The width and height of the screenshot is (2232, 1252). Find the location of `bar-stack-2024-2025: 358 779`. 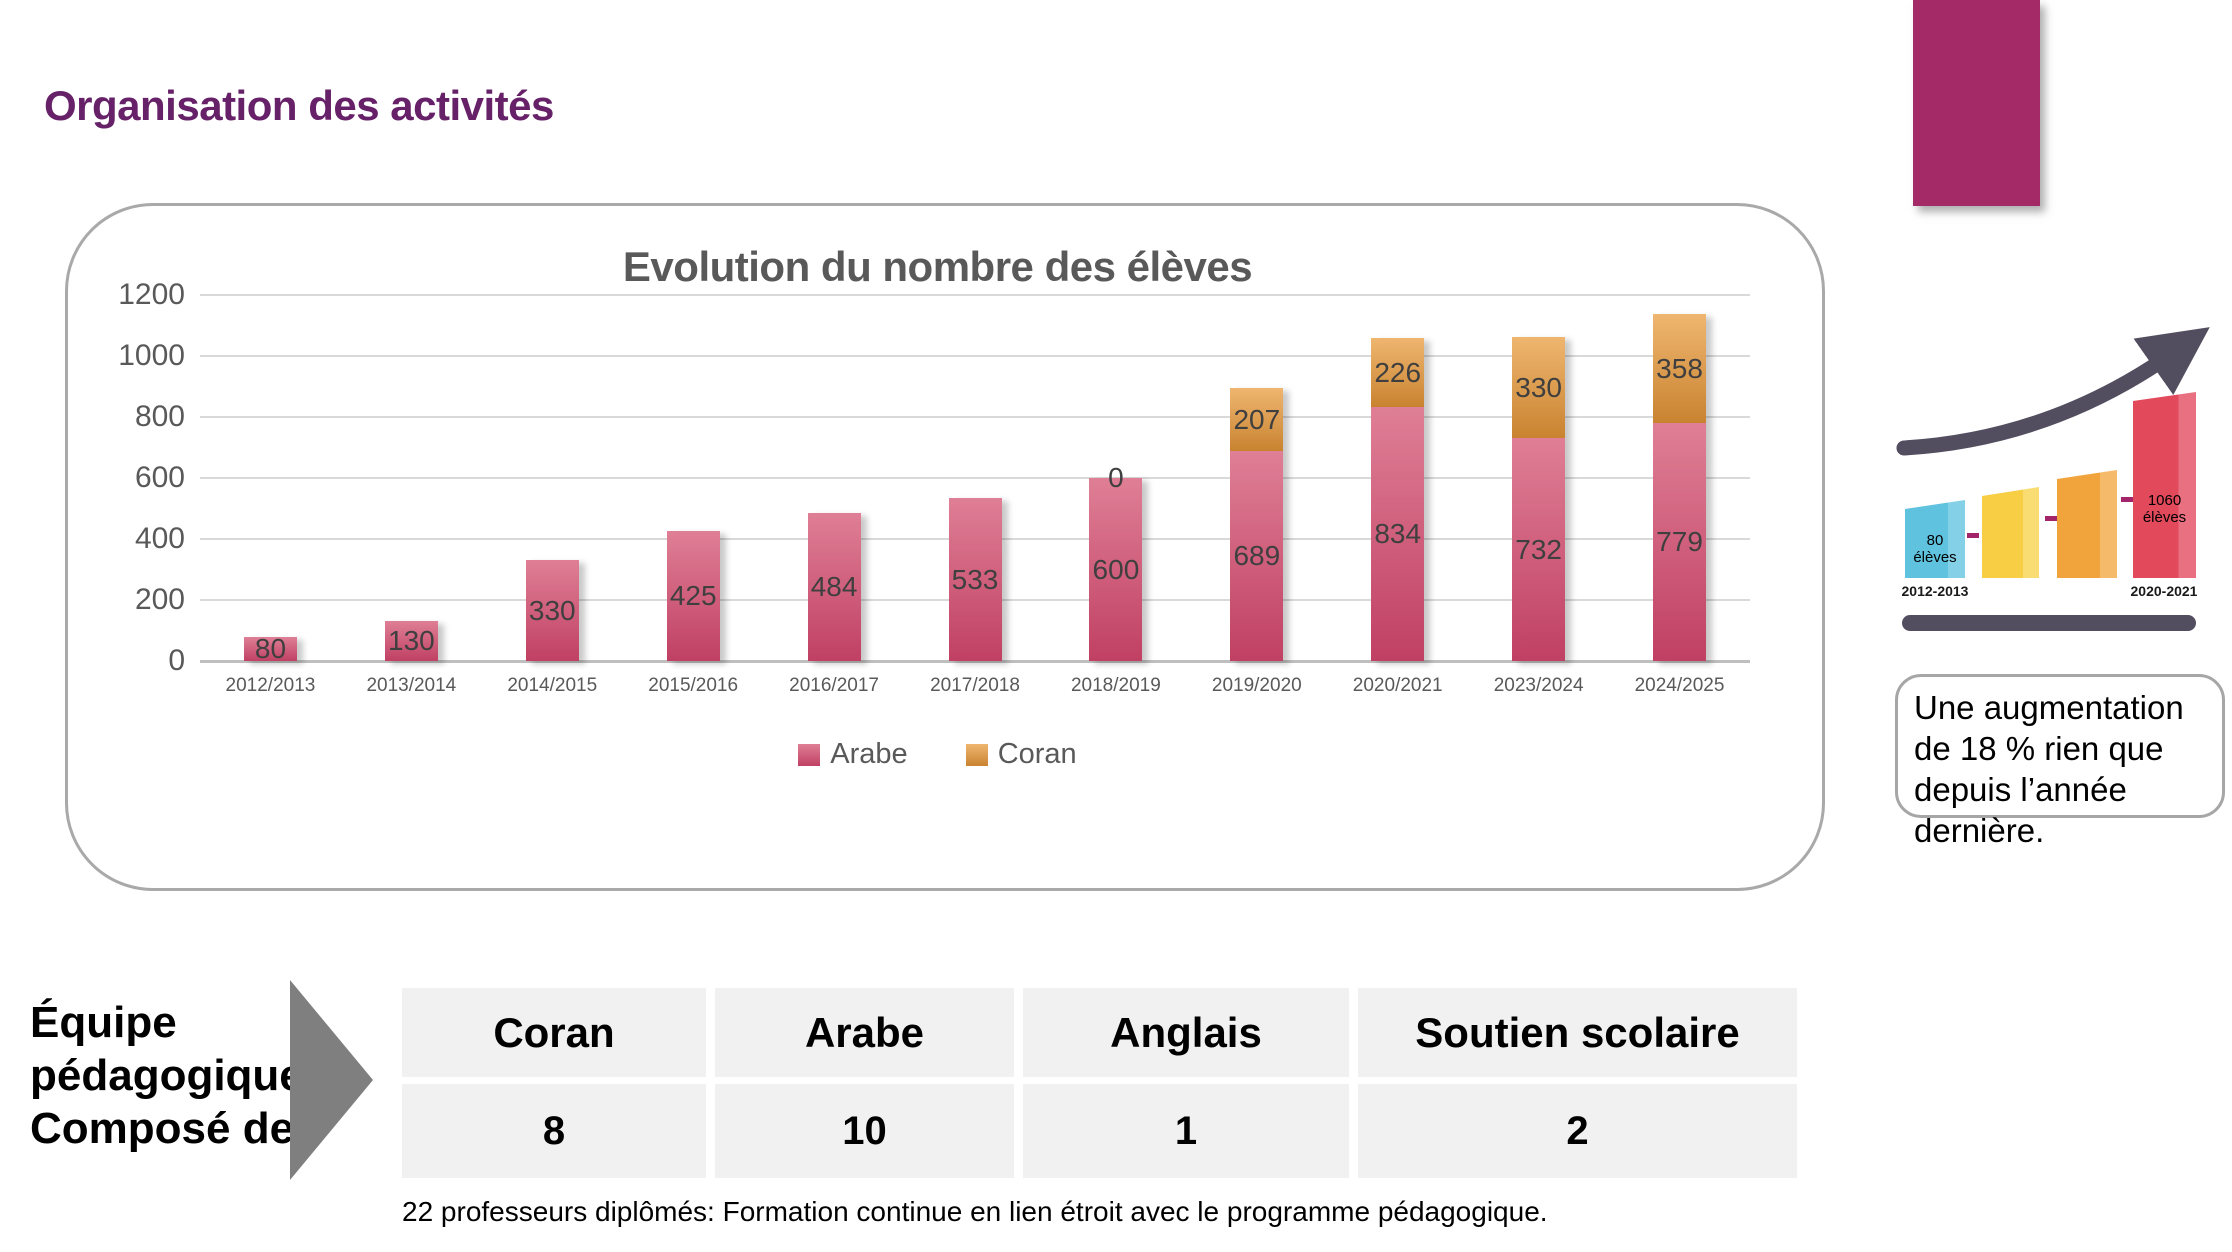

bar-stack-2024-2025: 358 779 is located at coordinates (1680, 487).